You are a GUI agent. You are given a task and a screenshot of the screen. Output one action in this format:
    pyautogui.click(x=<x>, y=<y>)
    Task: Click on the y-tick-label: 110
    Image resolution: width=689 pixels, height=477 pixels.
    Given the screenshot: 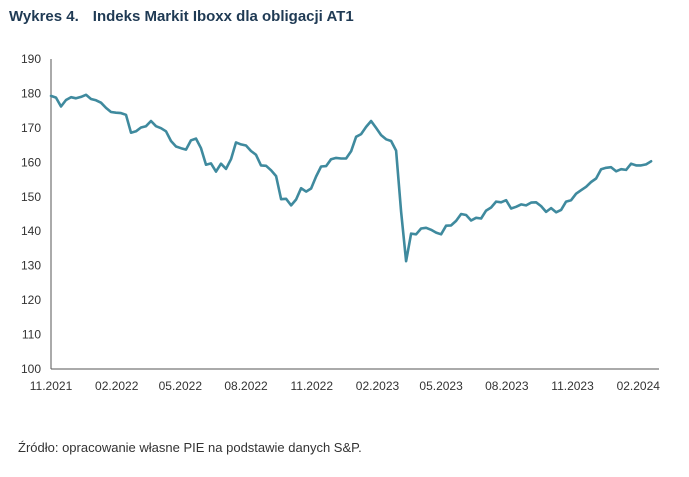 What is the action you would take?
    pyautogui.click(x=31, y=335)
    